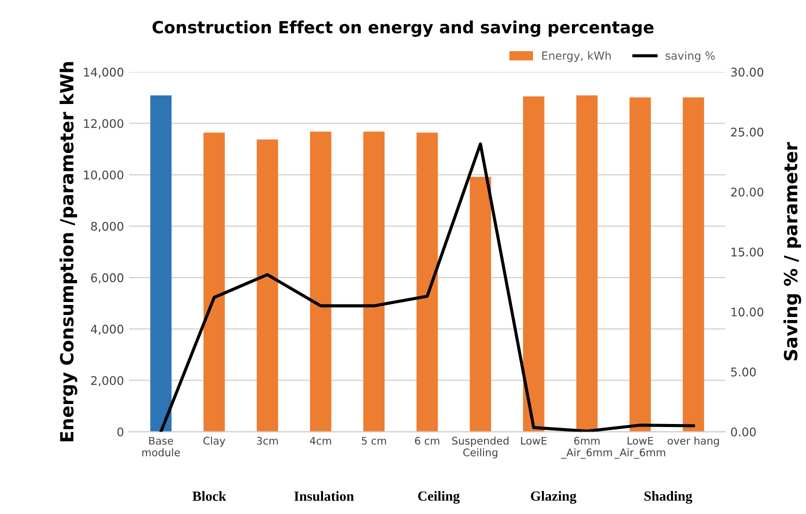 The image size is (806, 514). I want to click on x-tick-label: 3cm, so click(267, 440).